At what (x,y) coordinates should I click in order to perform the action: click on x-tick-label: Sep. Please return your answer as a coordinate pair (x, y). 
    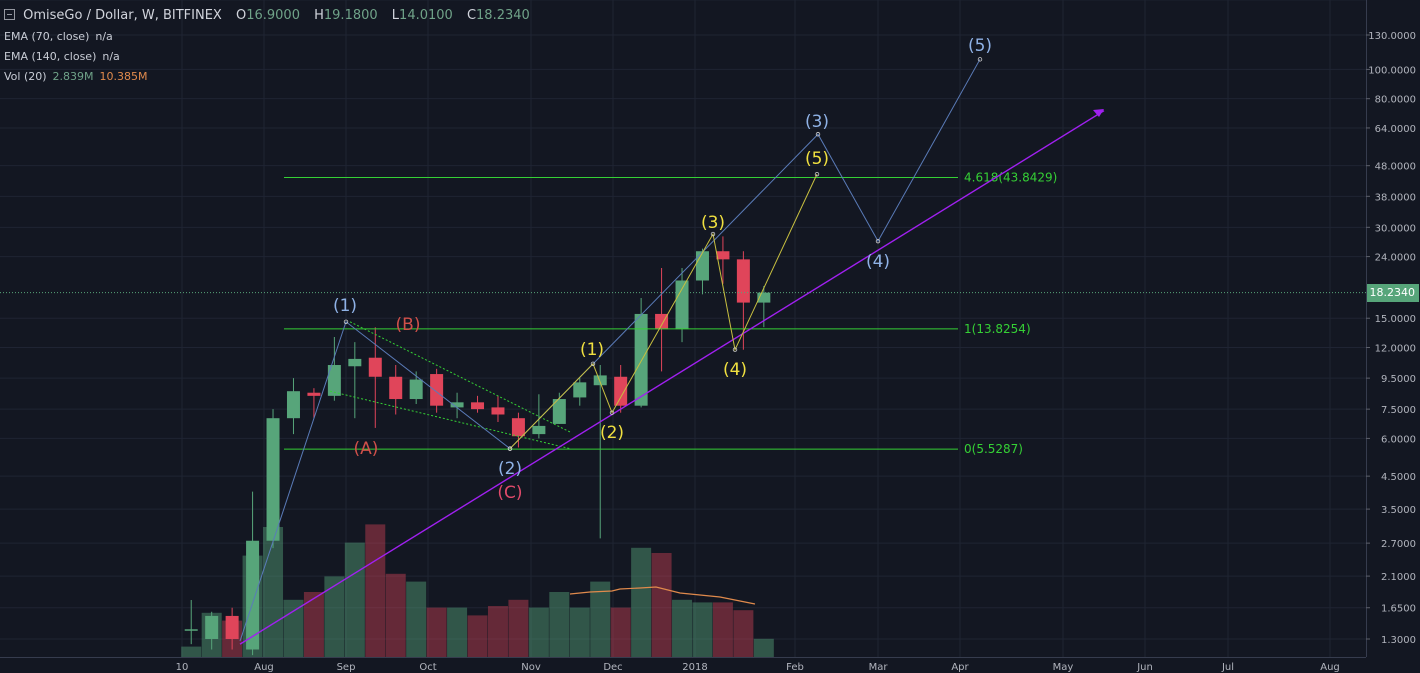
    Looking at the image, I should click on (346, 667).